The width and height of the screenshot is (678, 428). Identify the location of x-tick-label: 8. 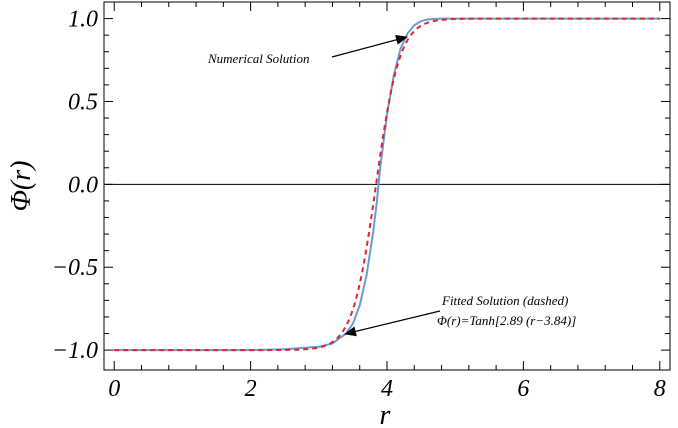
(660, 389).